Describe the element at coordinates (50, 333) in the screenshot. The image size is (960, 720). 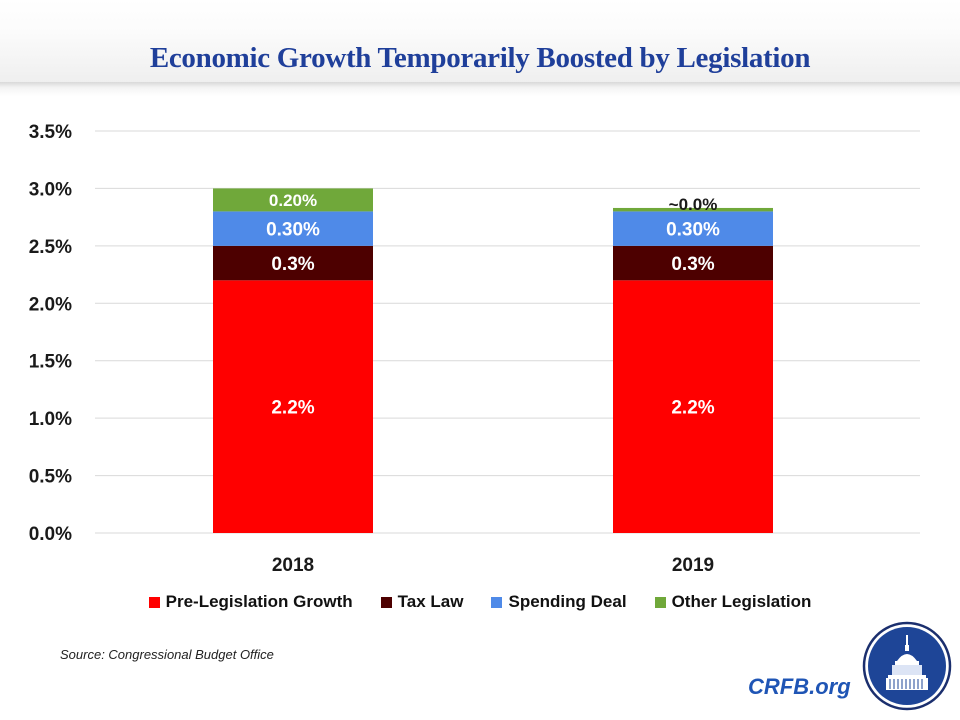
I see `y-axis-ticks: 0.0% 0.5% 1.0% 1.5% 2.0% 2.5% 3.0% 3.5%` at that location.